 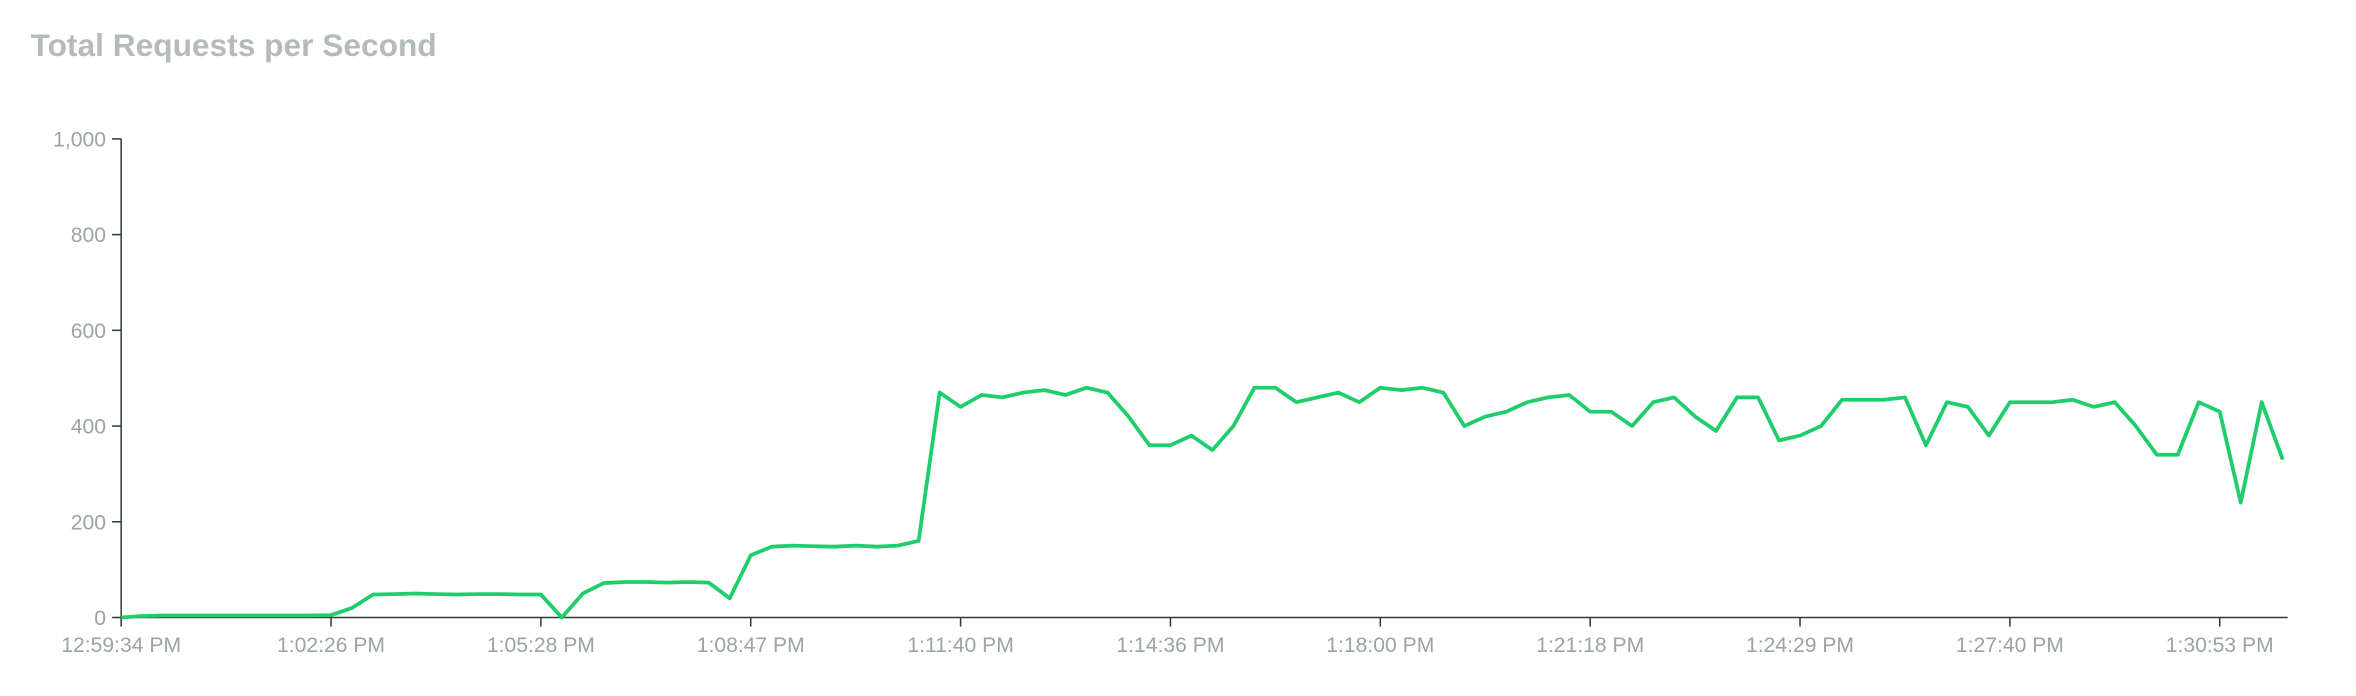 I want to click on x-tick-label: 1:21:18 PM, so click(x=1590, y=645).